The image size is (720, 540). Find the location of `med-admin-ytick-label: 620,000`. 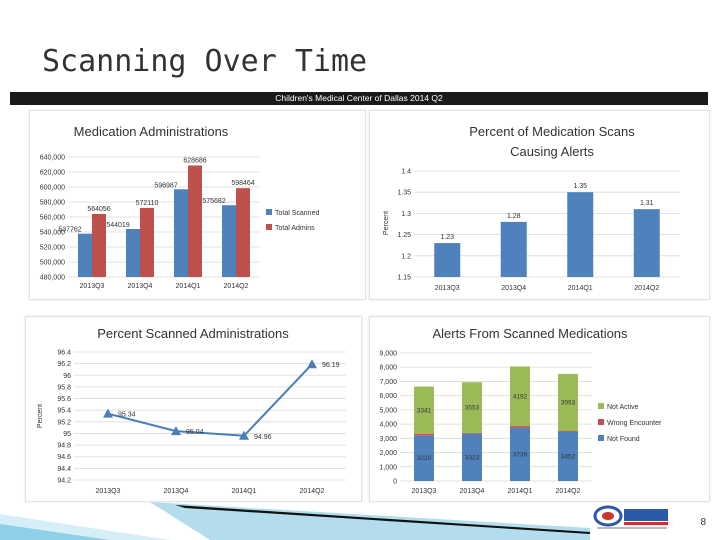

med-admin-ytick-label: 620,000 is located at coordinates (52, 173).